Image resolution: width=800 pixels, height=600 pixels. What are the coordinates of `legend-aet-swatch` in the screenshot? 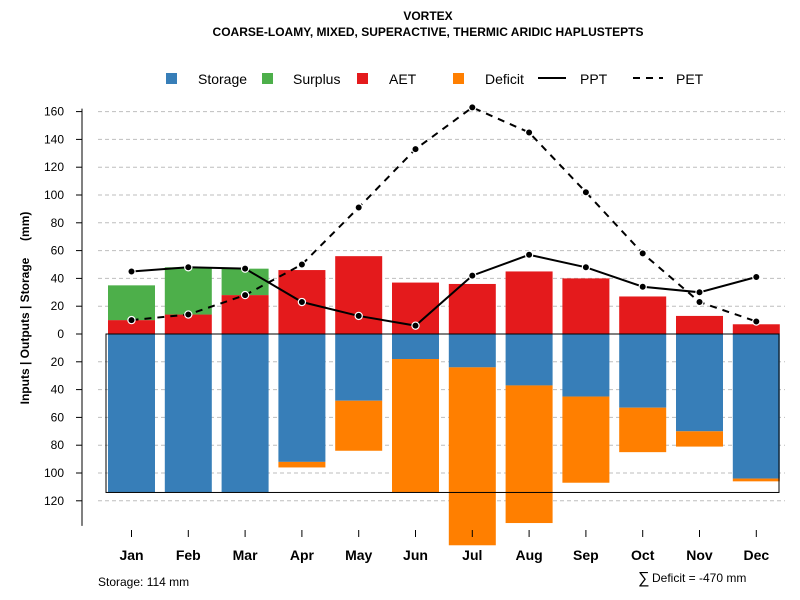 It's located at (362, 78).